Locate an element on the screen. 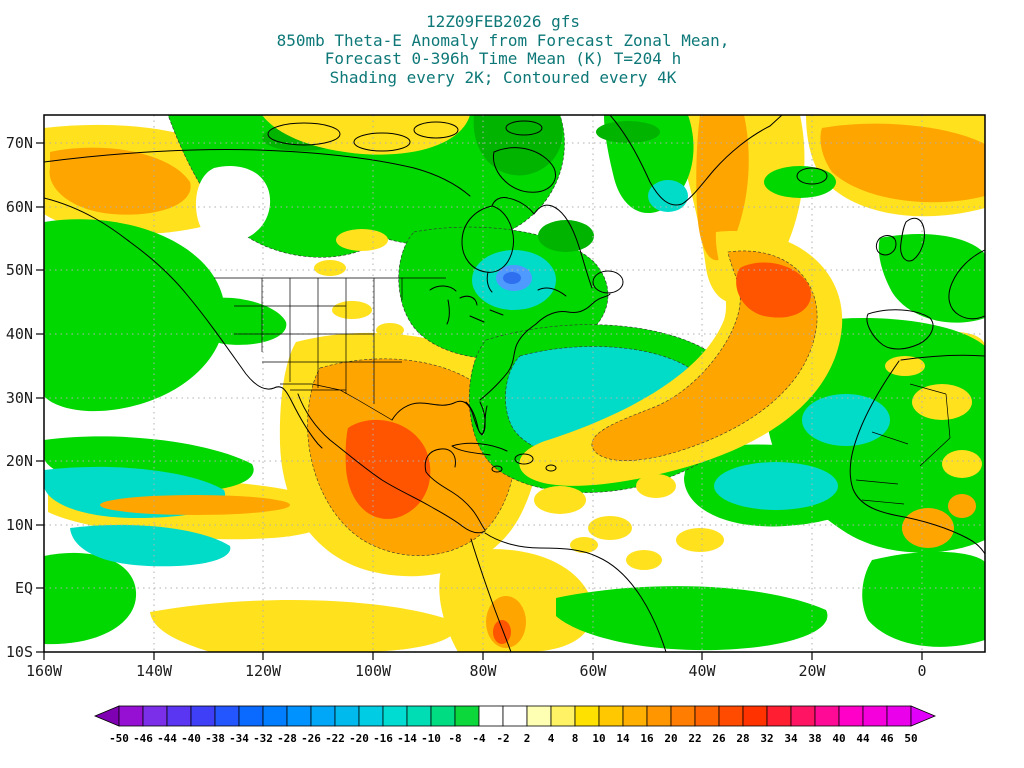  colorbar-tick-label: -28 is located at coordinates (287, 738).